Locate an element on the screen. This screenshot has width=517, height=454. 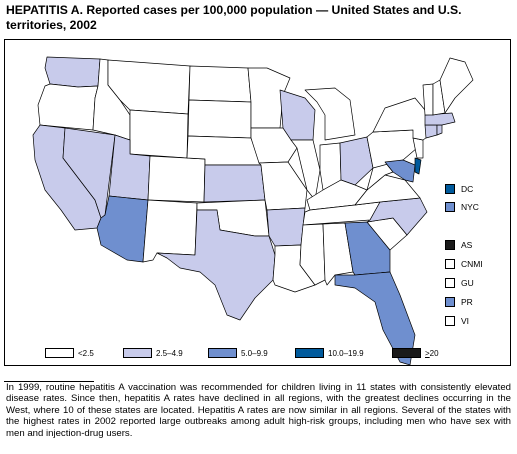
territory-dc-swatch is located at coordinates (450, 189).